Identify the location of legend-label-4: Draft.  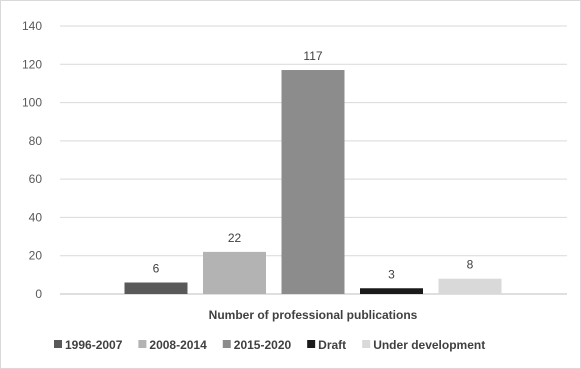
(332, 345).